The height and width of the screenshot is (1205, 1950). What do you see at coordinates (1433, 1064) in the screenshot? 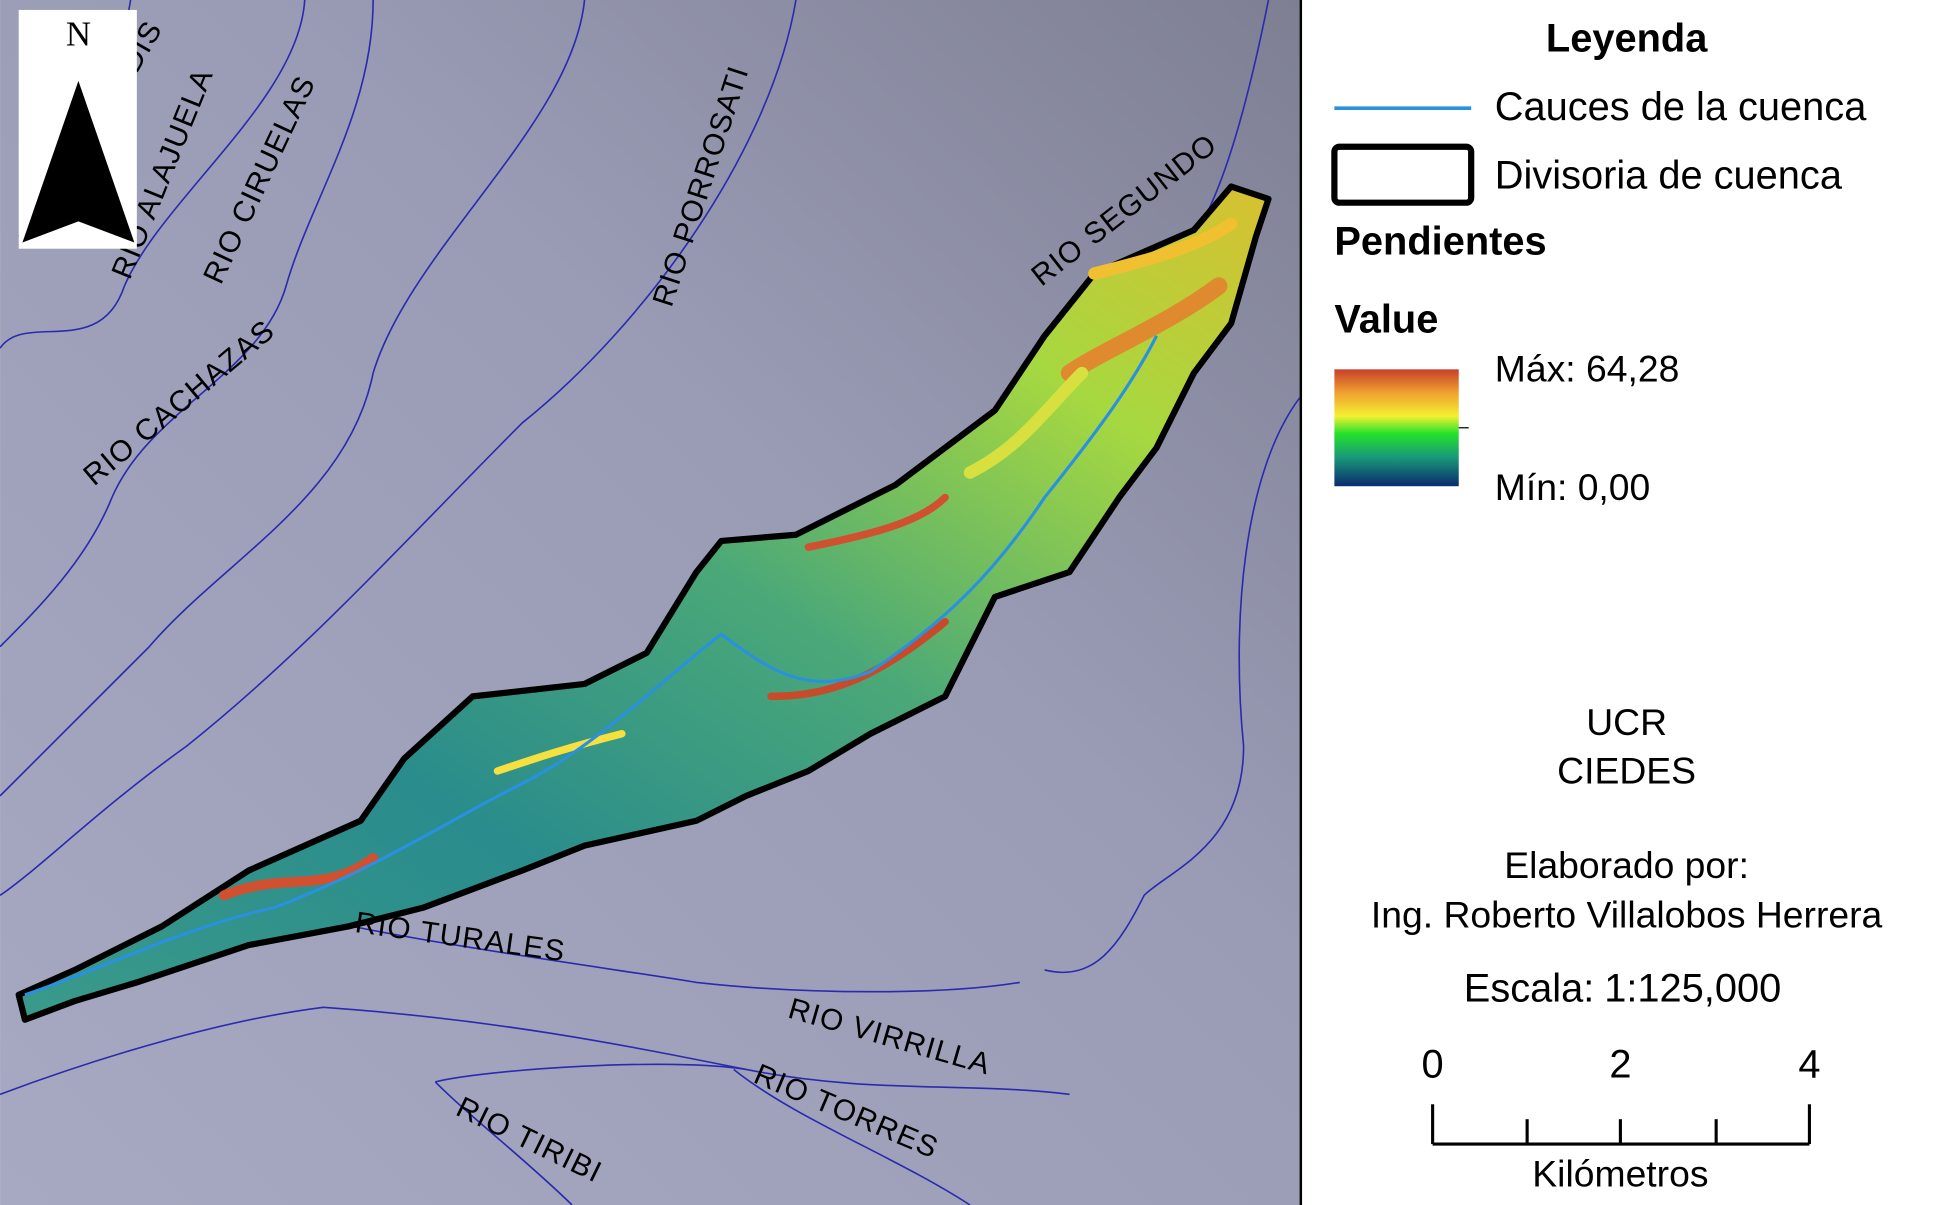
I see `scale-number: 0` at bounding box center [1433, 1064].